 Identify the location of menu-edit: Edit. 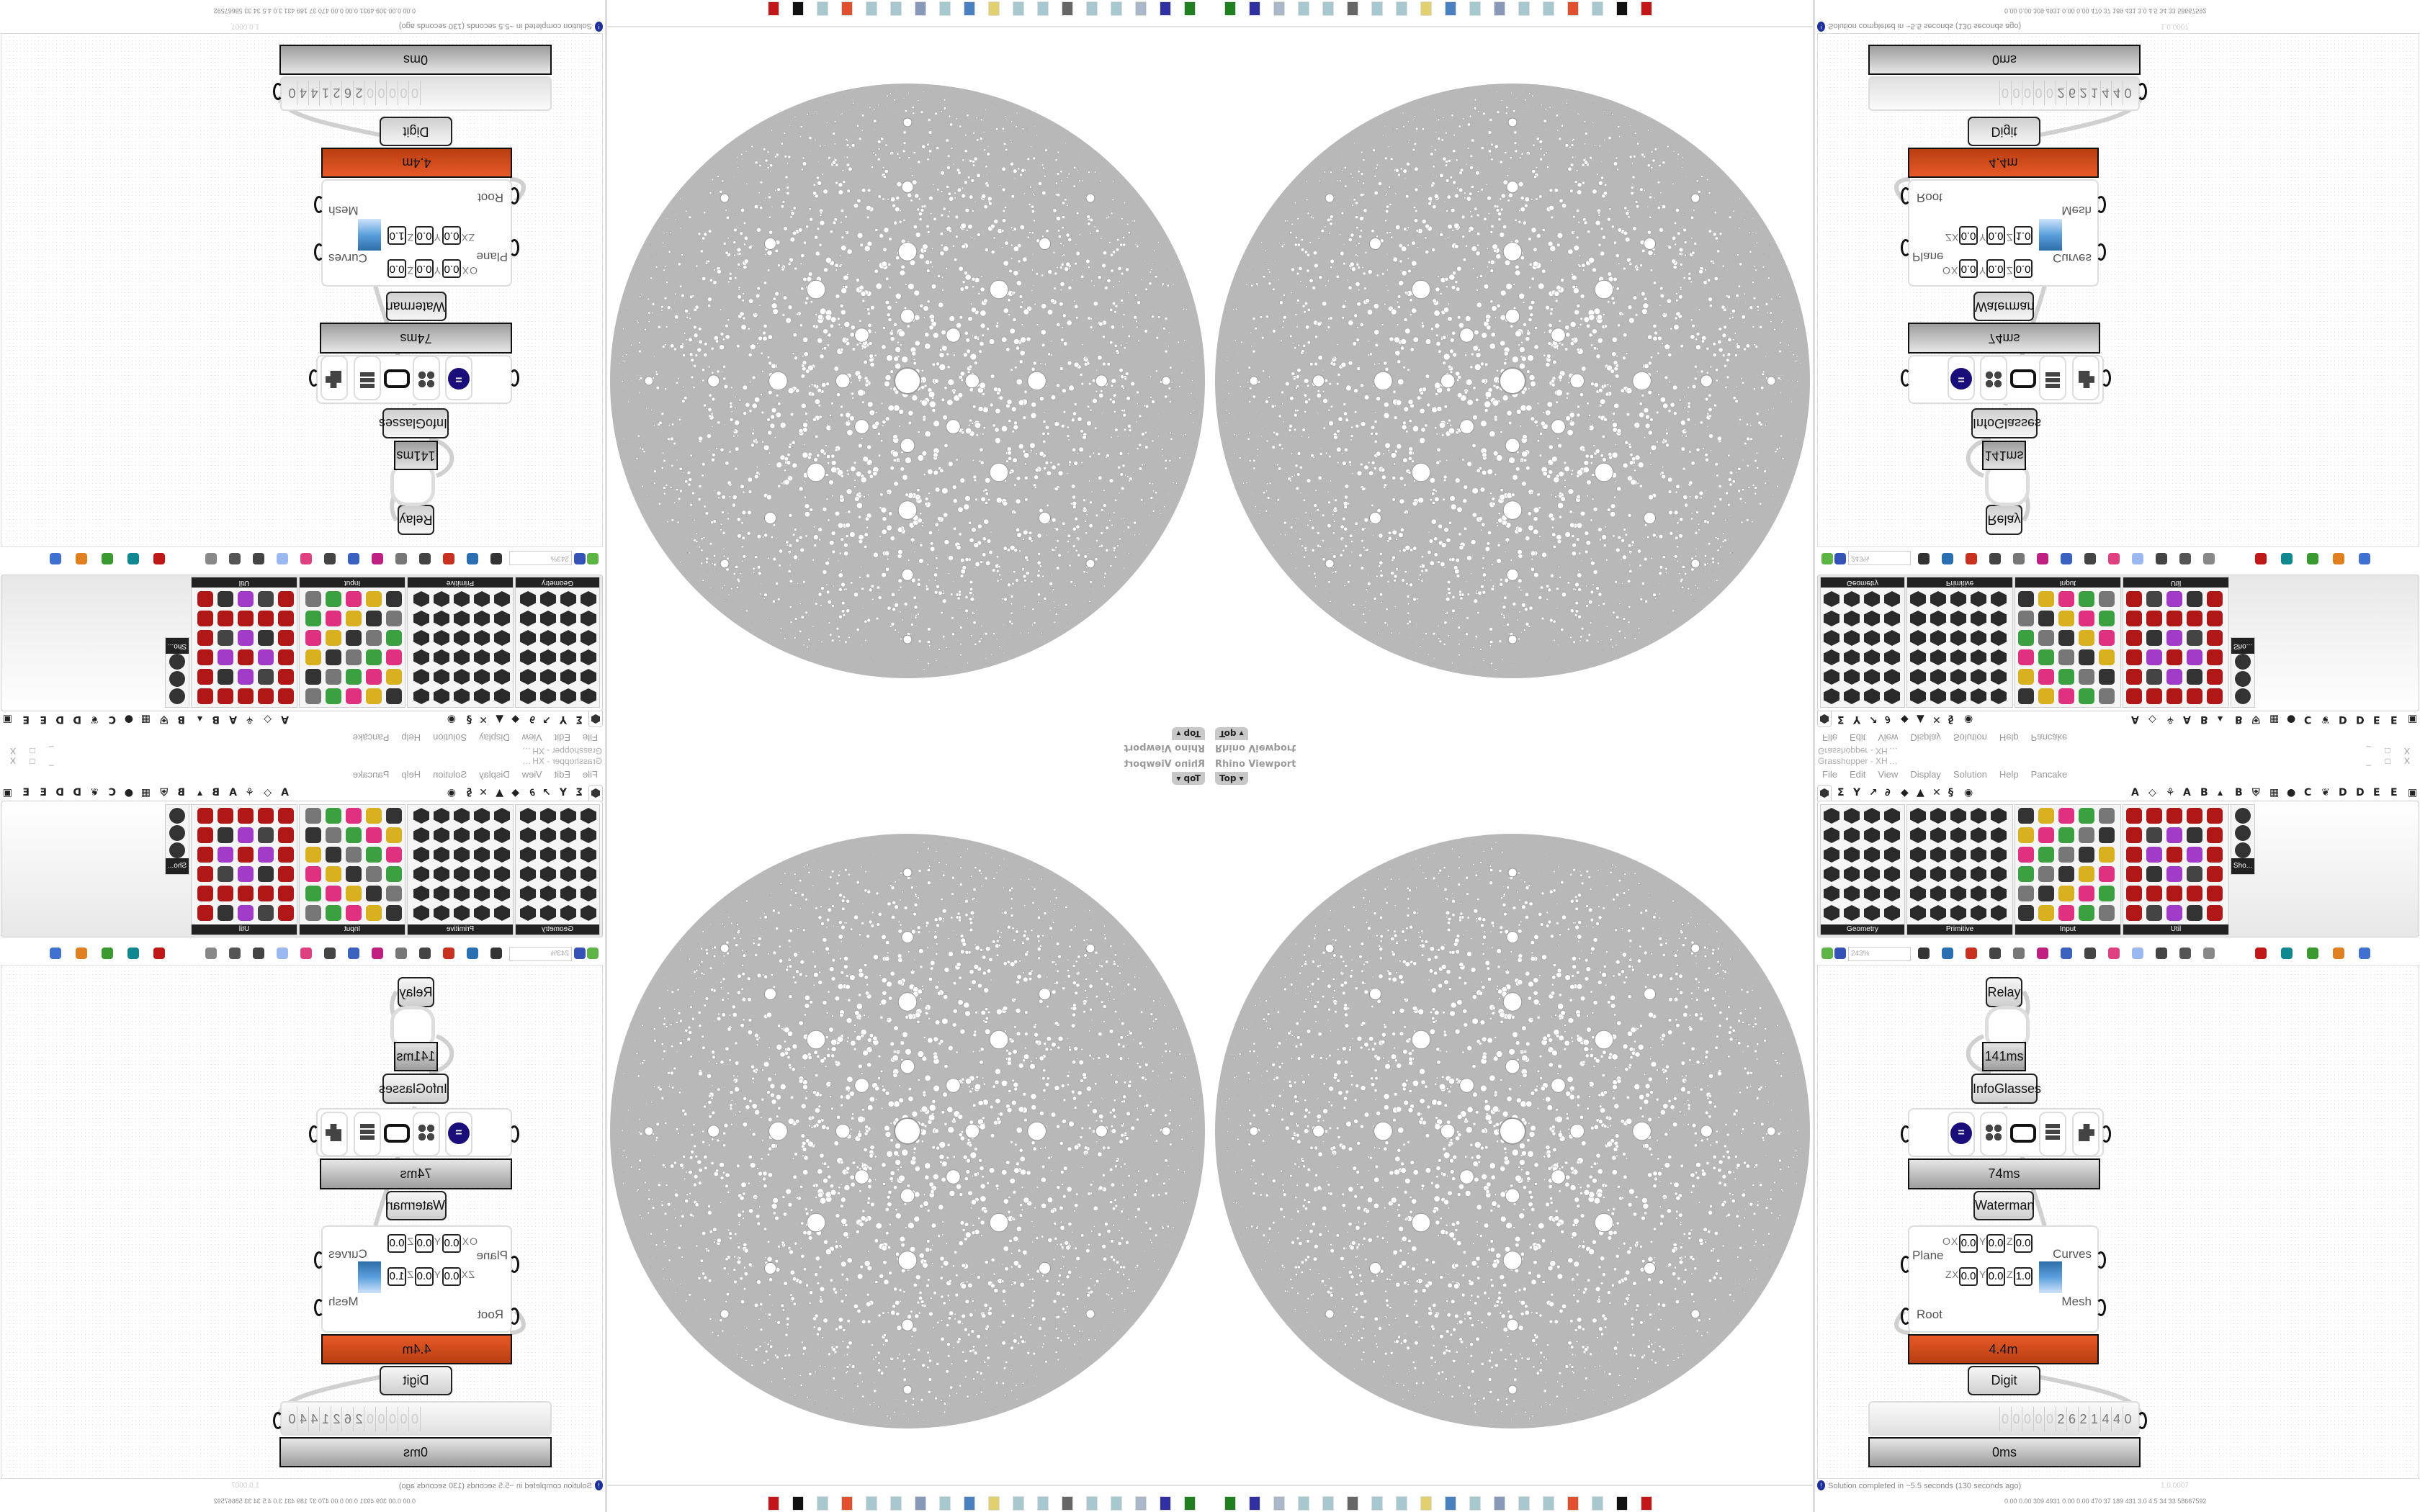
(1857, 774).